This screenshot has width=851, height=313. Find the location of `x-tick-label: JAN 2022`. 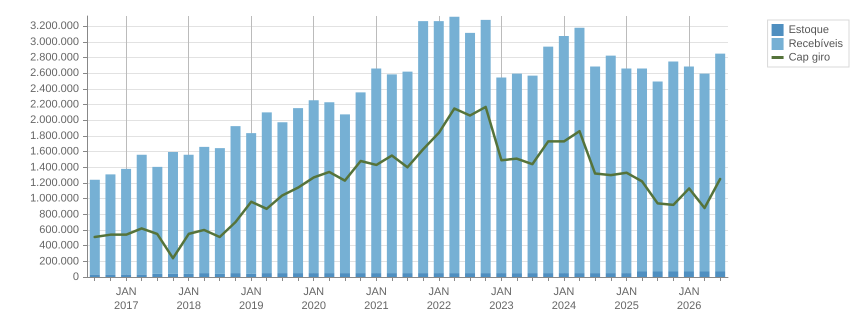

x-tick-label: JAN 2022 is located at coordinates (439, 299).